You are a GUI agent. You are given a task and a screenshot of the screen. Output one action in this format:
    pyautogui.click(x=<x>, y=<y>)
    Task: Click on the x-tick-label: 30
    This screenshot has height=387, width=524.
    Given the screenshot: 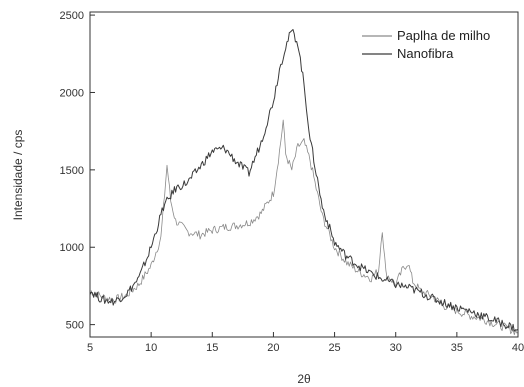 What is the action you would take?
    pyautogui.click(x=396, y=348)
    